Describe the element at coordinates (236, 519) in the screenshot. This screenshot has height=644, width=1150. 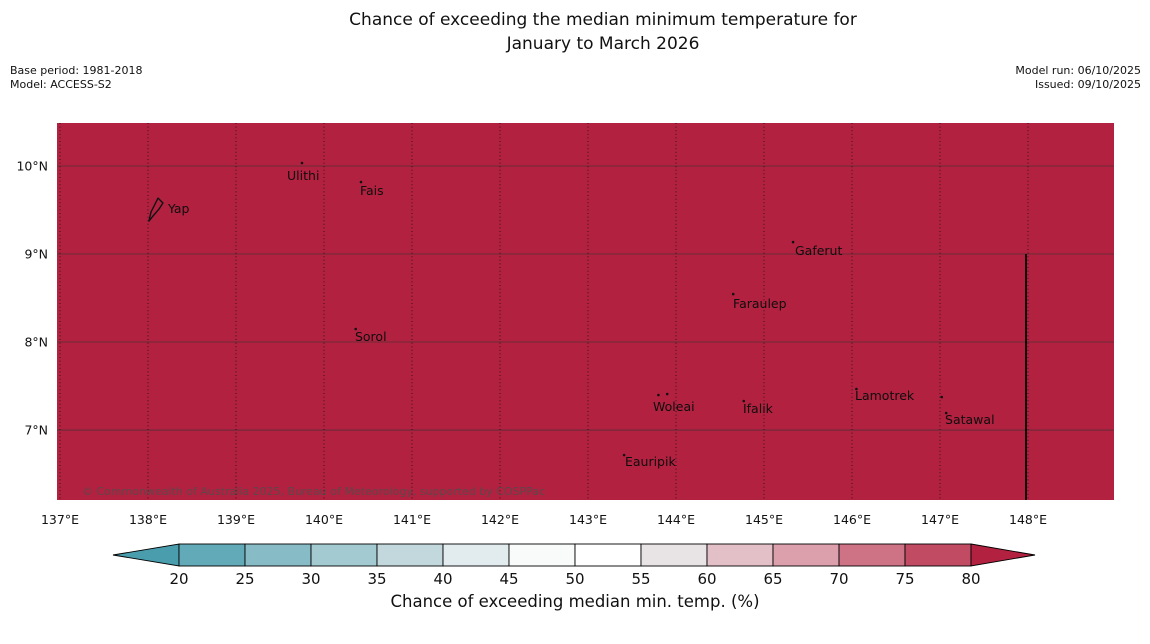
I see `x-axis-tick-label: 139°E` at that location.